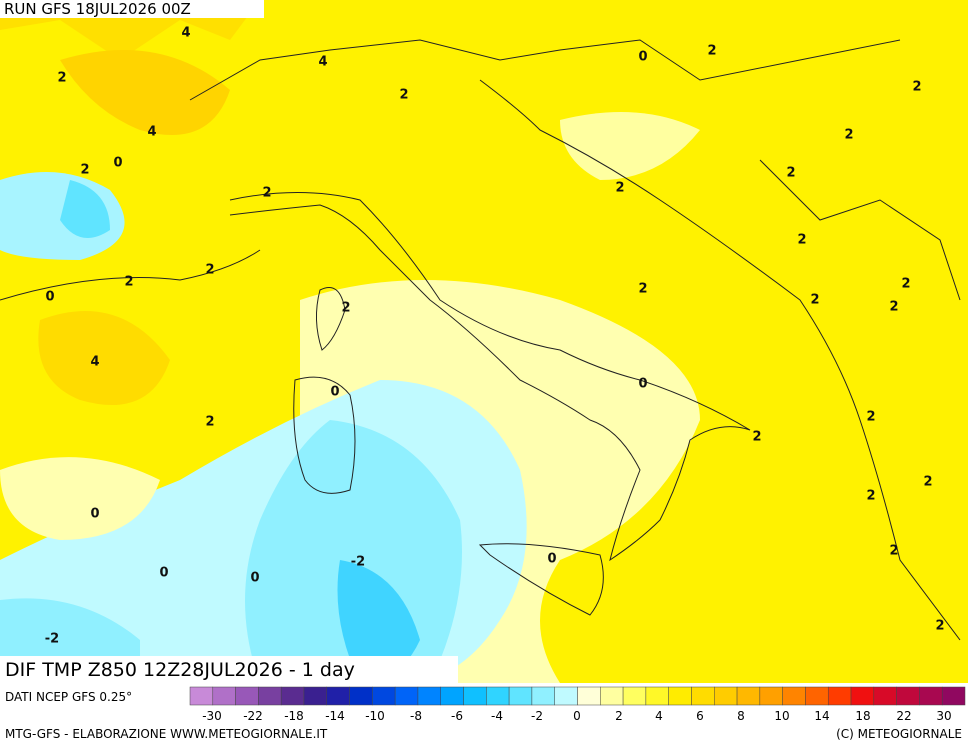  Describe the element at coordinates (497, 716) in the screenshot. I see `colorbar-tick-label: -4` at that location.